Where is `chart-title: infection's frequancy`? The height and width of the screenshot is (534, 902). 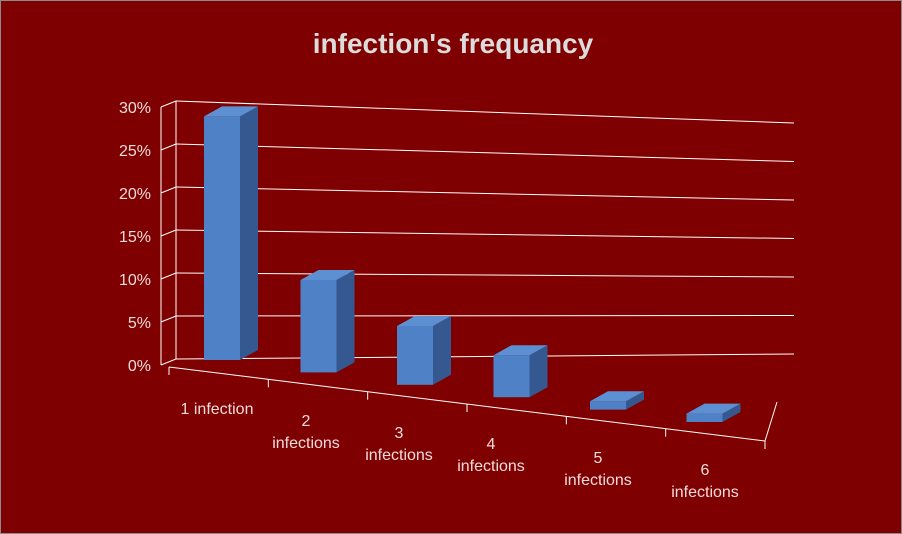
chart-title: infection's frequancy is located at coordinates (453, 43).